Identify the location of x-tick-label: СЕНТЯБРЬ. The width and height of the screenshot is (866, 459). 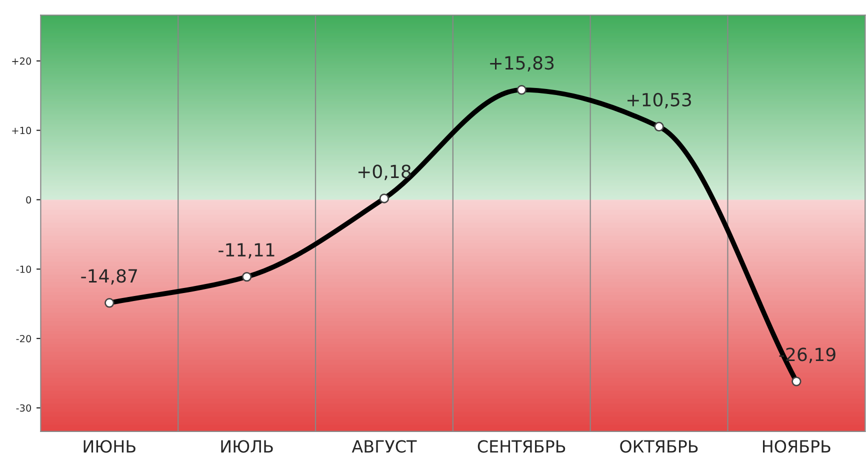
(522, 446).